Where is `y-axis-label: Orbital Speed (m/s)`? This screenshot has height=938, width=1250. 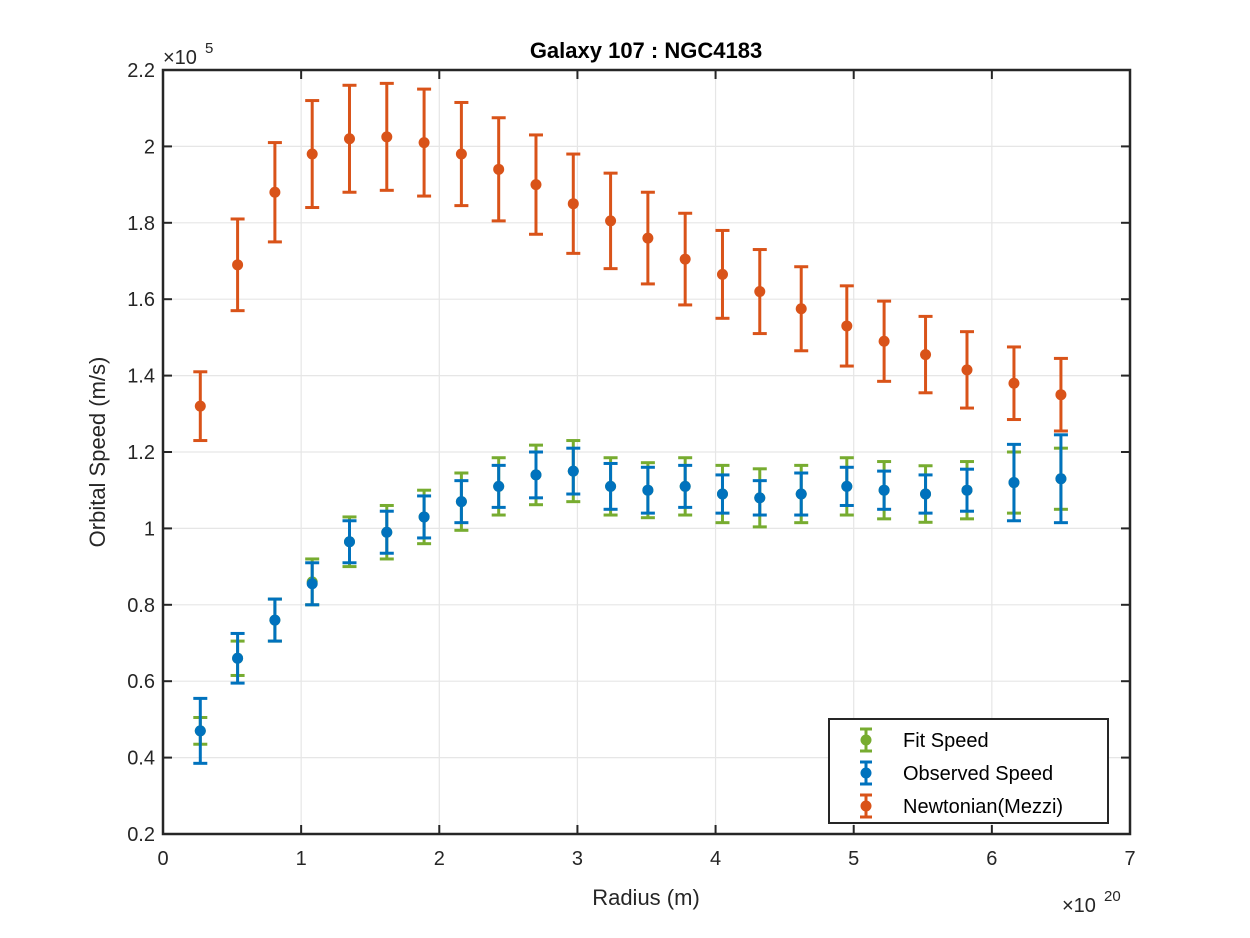 y-axis-label: Orbital Speed (m/s) is located at coordinates (97, 452).